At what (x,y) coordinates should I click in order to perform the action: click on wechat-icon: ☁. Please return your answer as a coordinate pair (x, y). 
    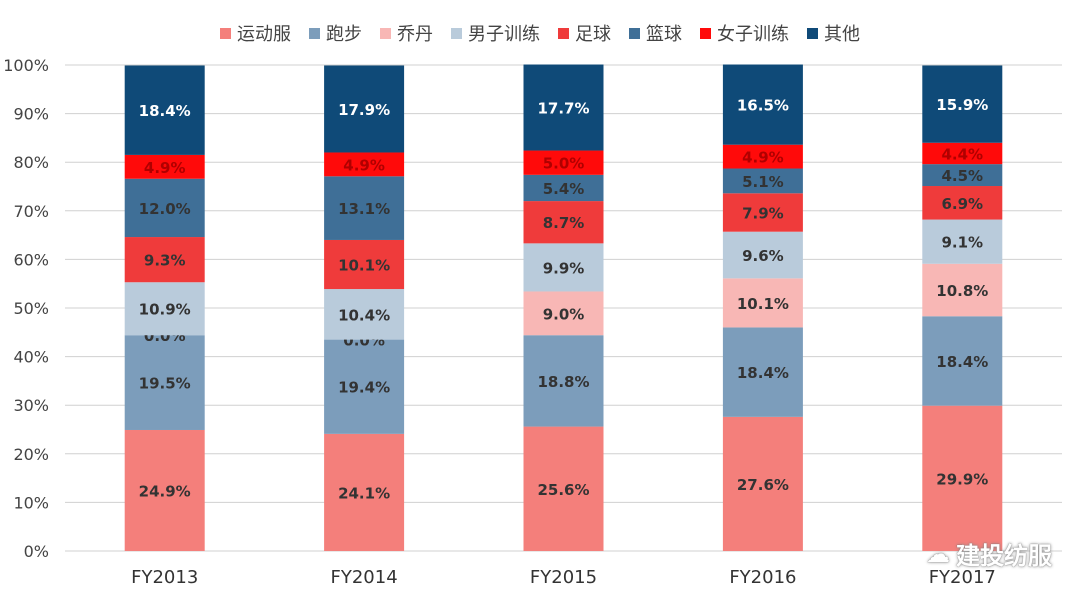
    Looking at the image, I should click on (938, 553).